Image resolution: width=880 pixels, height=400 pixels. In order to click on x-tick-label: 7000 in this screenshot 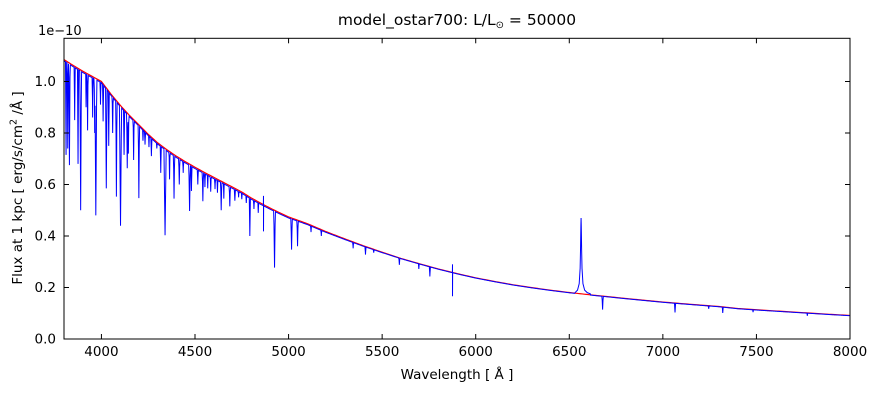, I will do `click(663, 352)`.